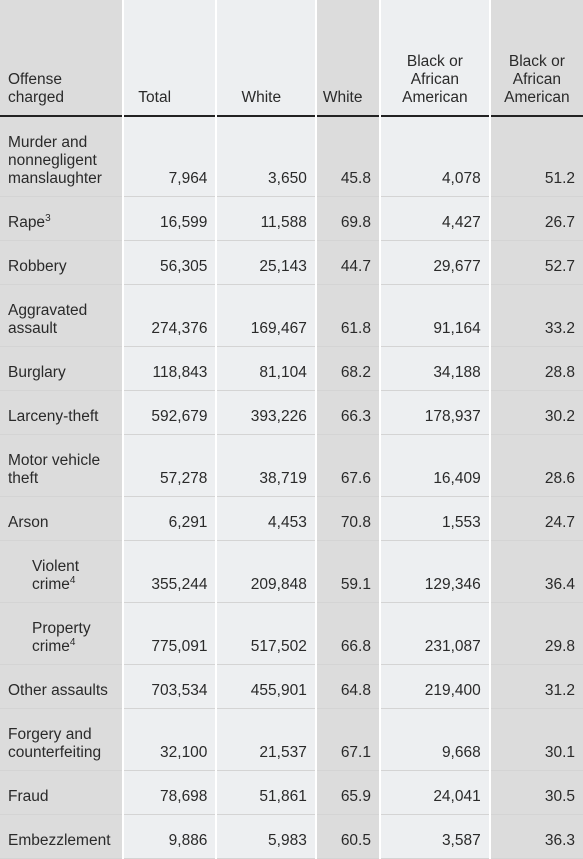 The width and height of the screenshot is (583, 859). Describe the element at coordinates (61, 637) in the screenshot. I see `offense-label: Property crime` at that location.